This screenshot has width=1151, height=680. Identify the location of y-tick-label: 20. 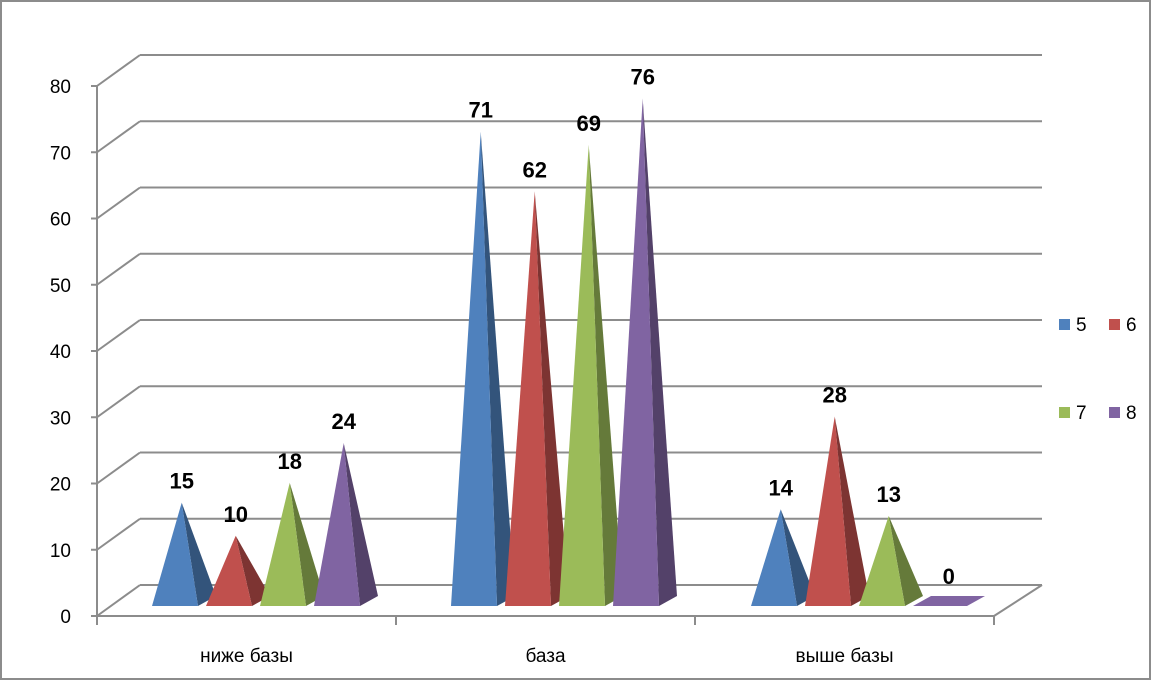
(60, 485).